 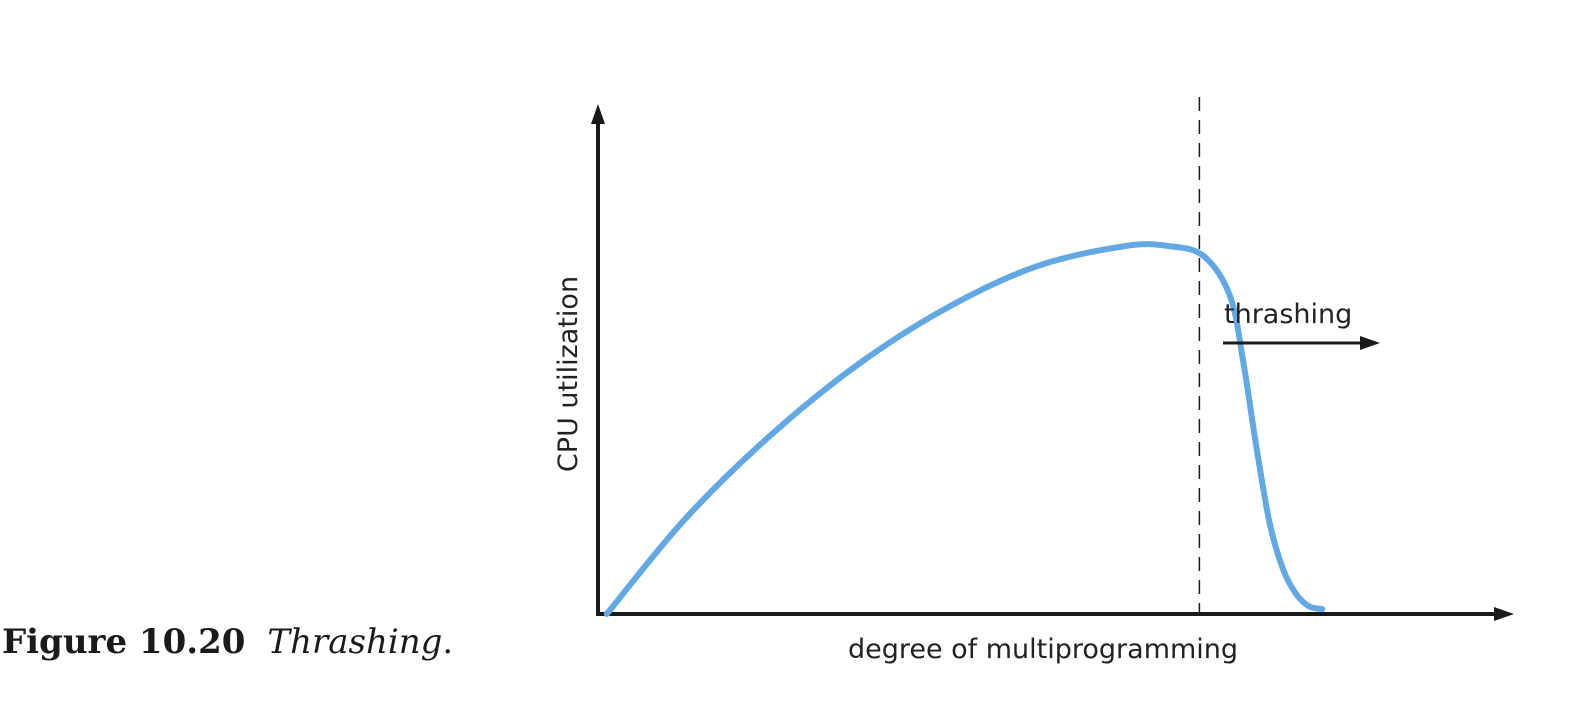 I want to click on thrashing-label: thrashing, so click(x=1288, y=314).